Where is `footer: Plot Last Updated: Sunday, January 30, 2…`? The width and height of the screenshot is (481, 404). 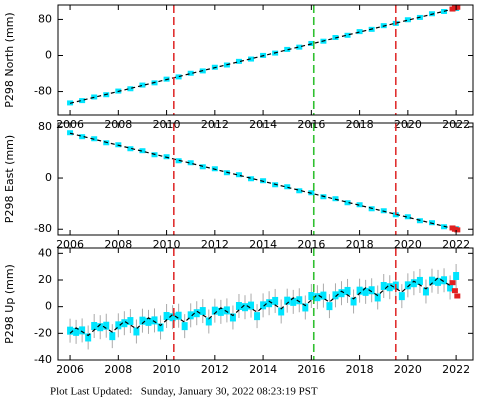
footer: Plot Last Updated: Sunday, January 30, 2… is located at coordinates (184, 392).